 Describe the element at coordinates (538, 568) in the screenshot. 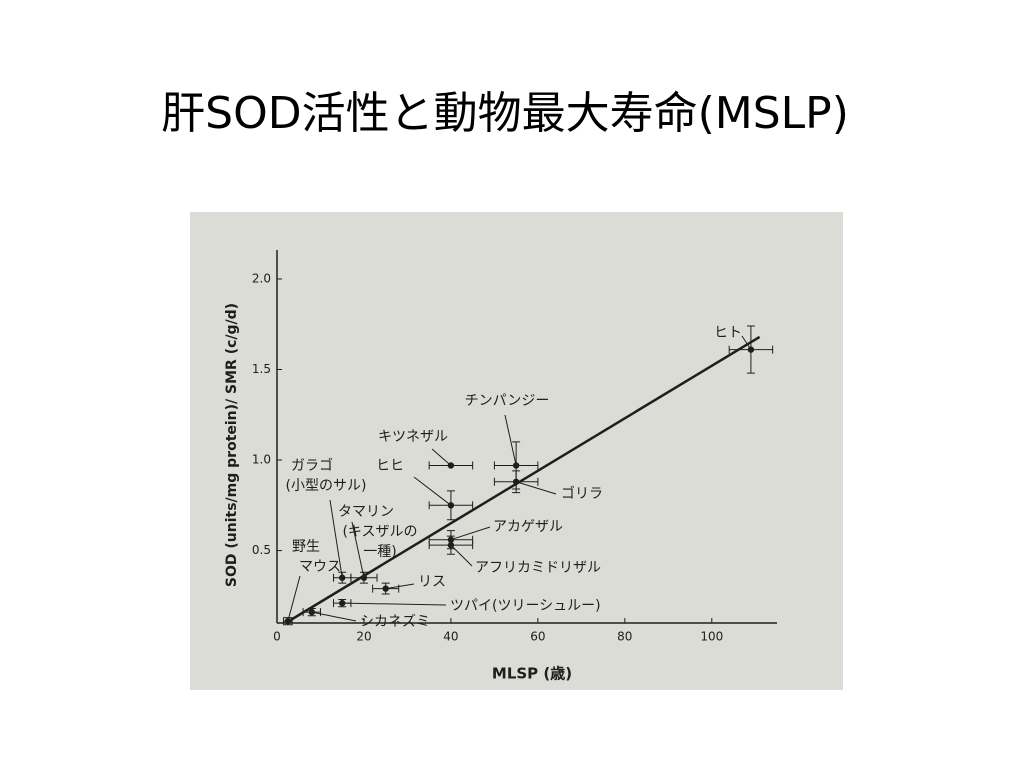

I see `point-label: アフリカミドリザル` at that location.